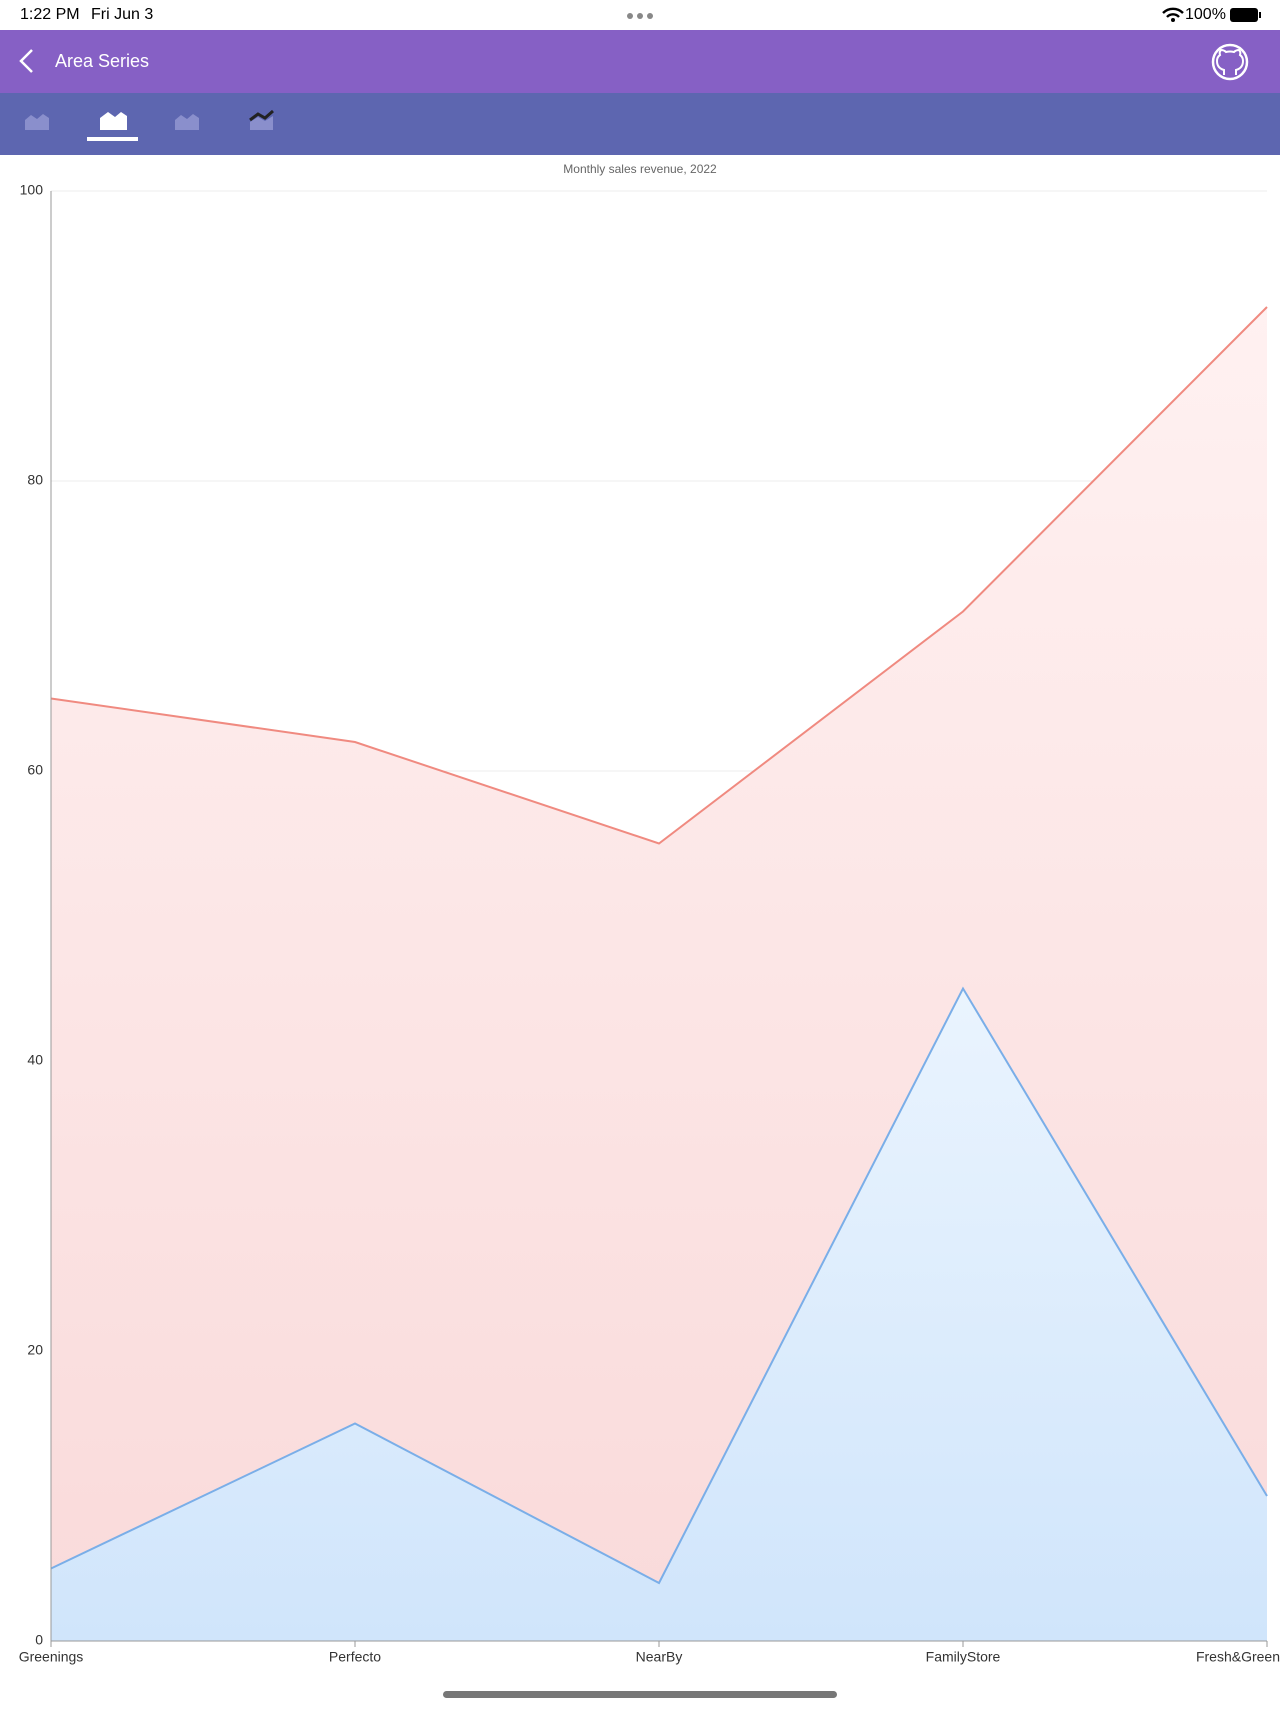 This screenshot has width=1280, height=1713. What do you see at coordinates (1260, 15) in the screenshot?
I see `battery-tip` at bounding box center [1260, 15].